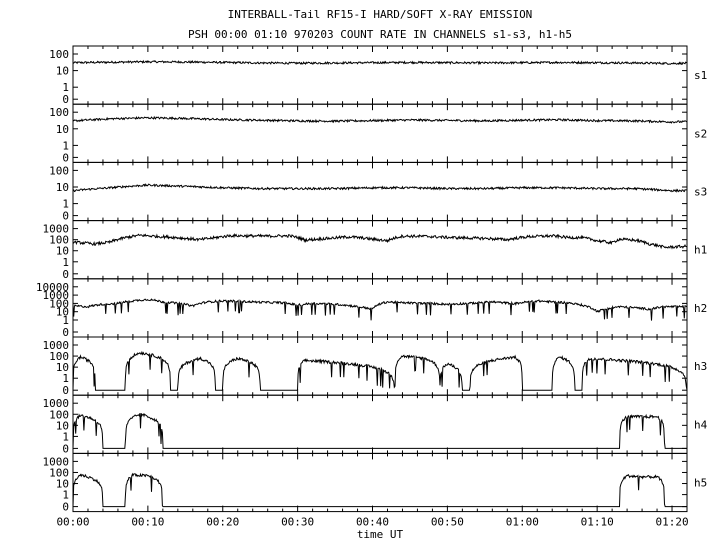 This screenshot has width=720, height=550. What do you see at coordinates (380, 241) in the screenshot?
I see `series-line-h1` at bounding box center [380, 241].